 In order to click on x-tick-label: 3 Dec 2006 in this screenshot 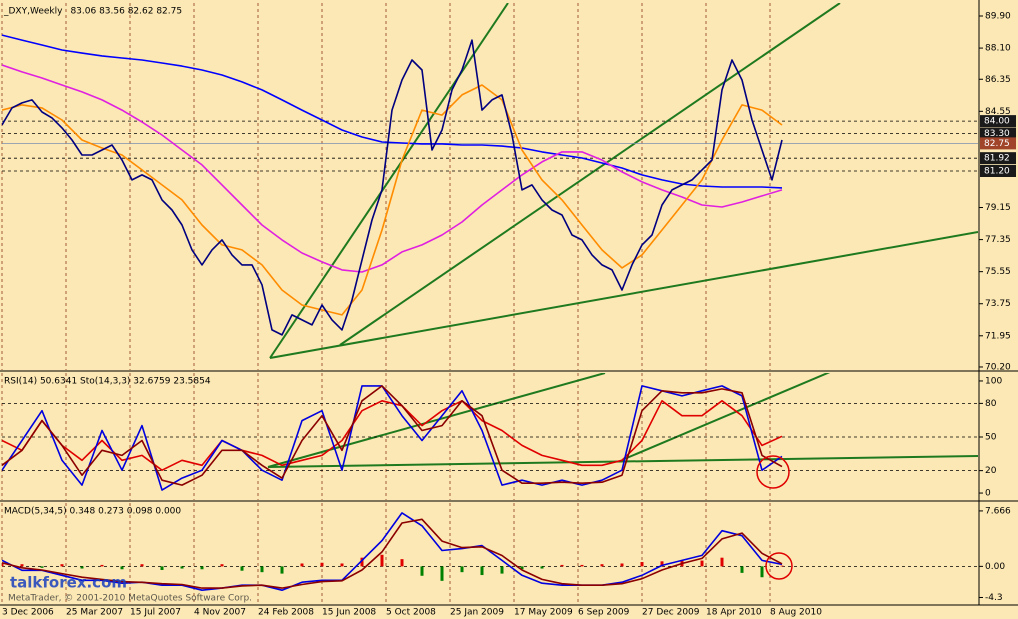, I will do `click(28, 613)`.